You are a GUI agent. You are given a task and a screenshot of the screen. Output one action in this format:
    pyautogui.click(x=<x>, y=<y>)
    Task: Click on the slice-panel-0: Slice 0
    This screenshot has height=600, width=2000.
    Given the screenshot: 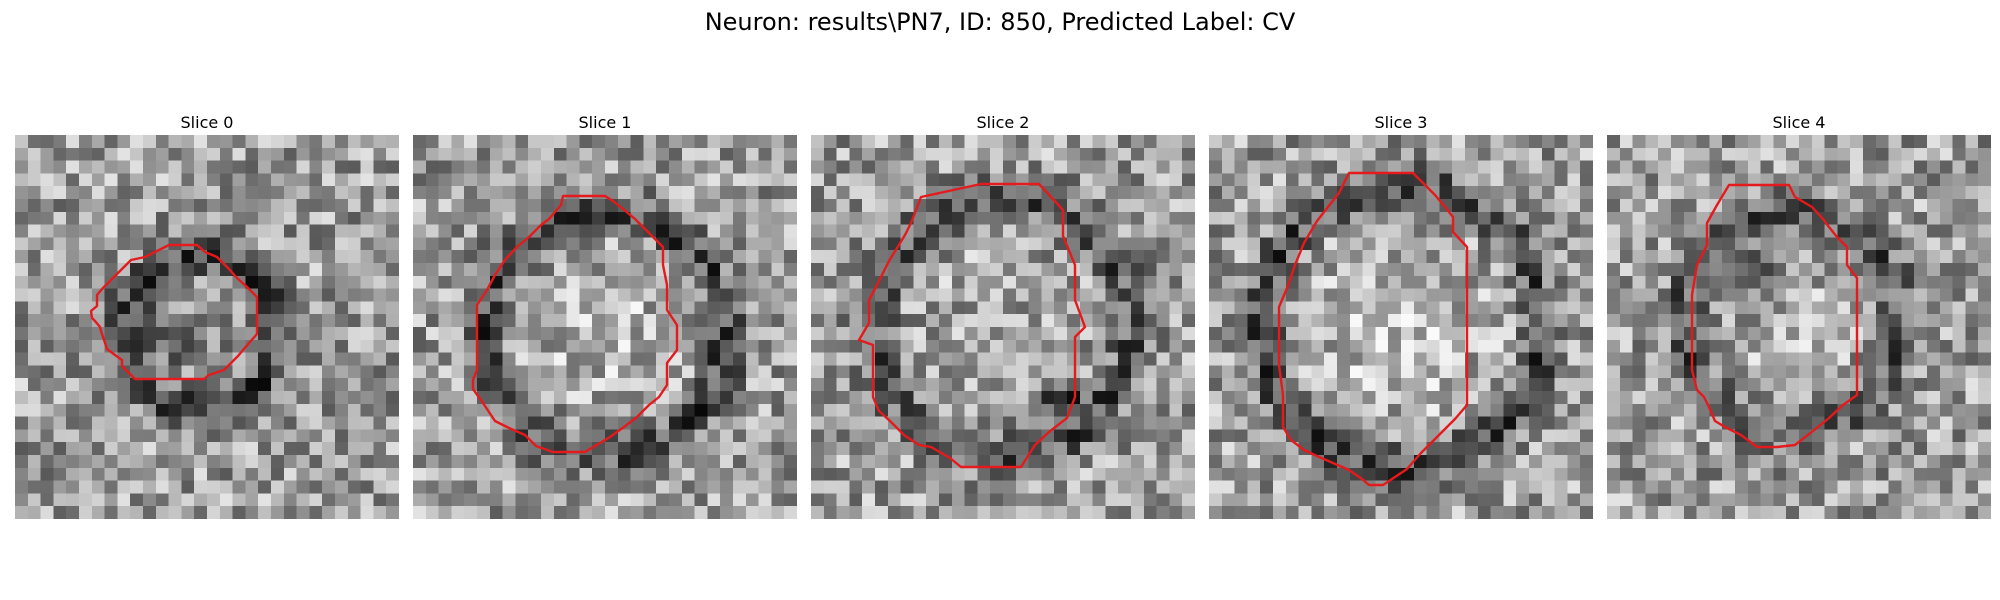 What is the action you would take?
    pyautogui.click(x=207, y=315)
    